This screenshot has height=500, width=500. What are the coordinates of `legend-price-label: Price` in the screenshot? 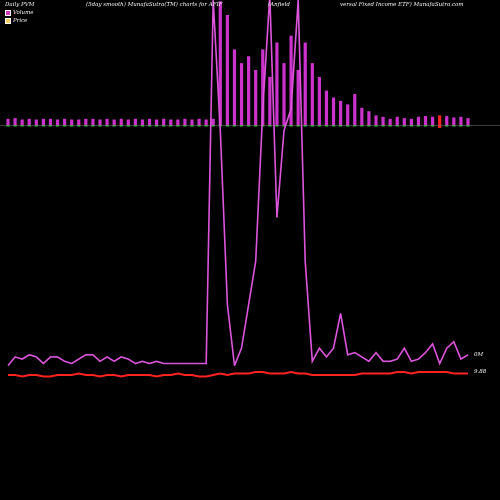 It's located at (20, 21).